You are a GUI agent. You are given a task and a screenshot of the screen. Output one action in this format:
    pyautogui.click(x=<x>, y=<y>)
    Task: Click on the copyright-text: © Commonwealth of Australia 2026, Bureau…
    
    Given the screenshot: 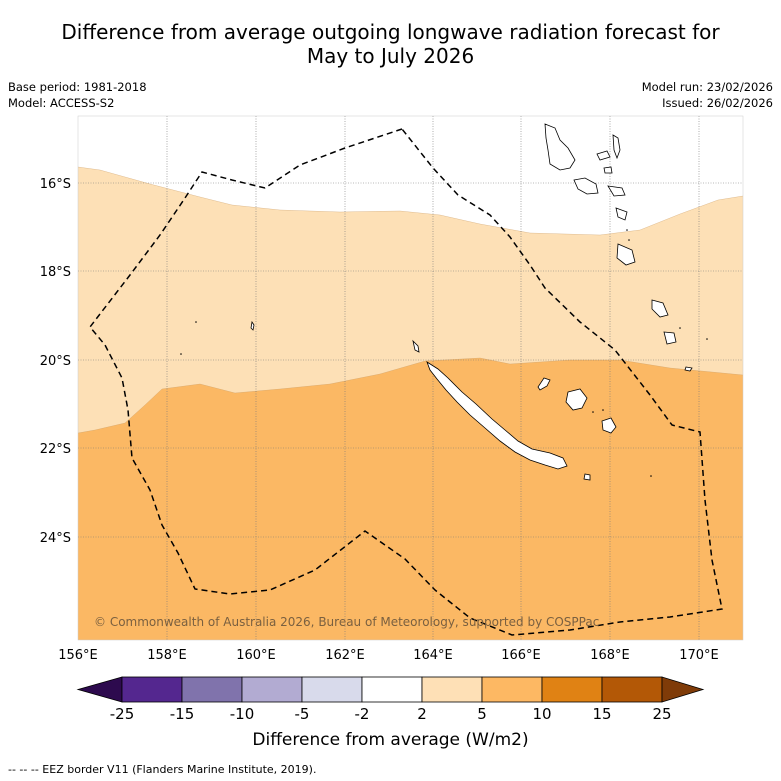 What is the action you would take?
    pyautogui.click(x=346, y=622)
    